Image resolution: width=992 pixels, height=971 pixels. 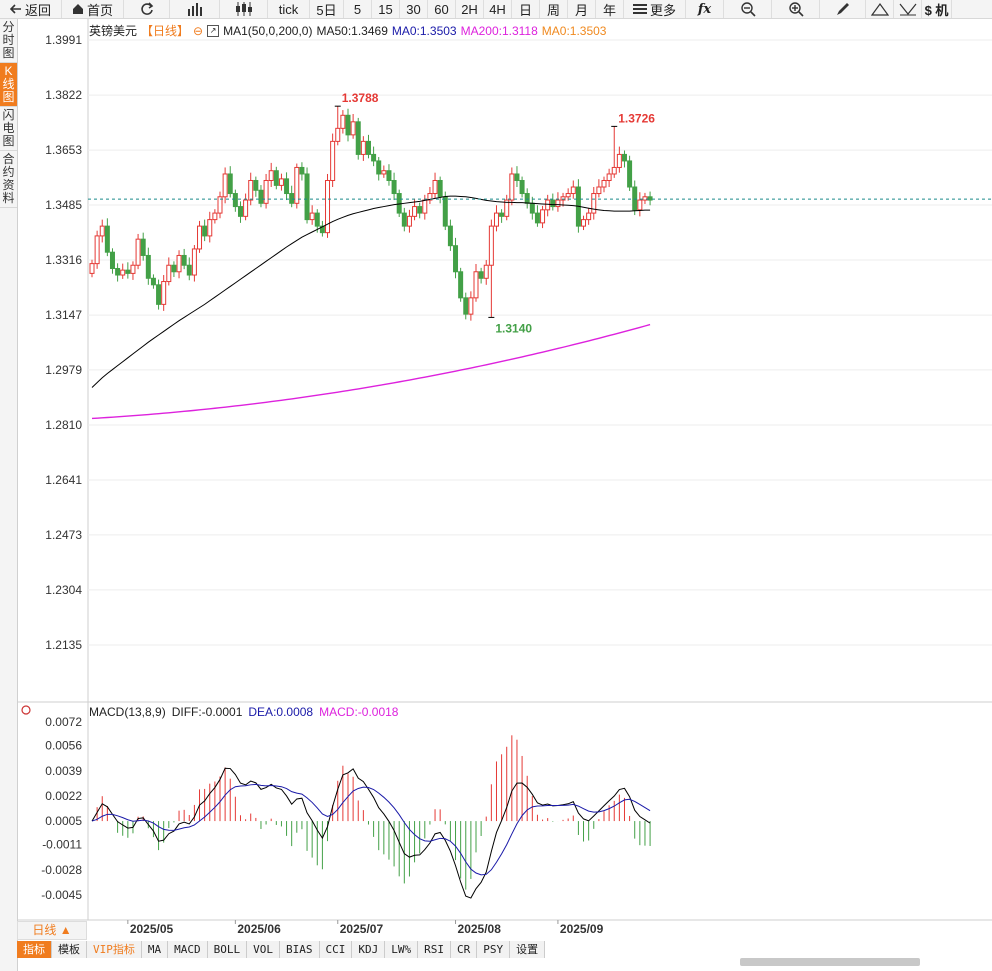 What do you see at coordinates (213, 30) in the screenshot?
I see `ma-indicator-icon: ↗` at bounding box center [213, 30].